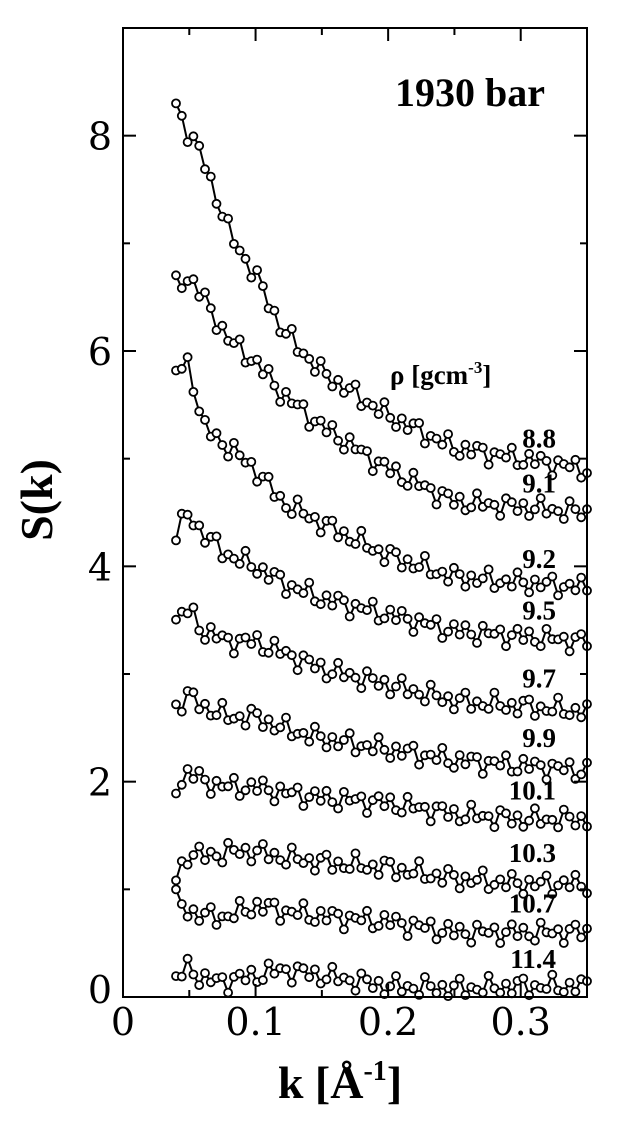 This screenshot has width=627, height=1133. What do you see at coordinates (100, 990) in the screenshot?
I see `y-tick-label: 0` at bounding box center [100, 990].